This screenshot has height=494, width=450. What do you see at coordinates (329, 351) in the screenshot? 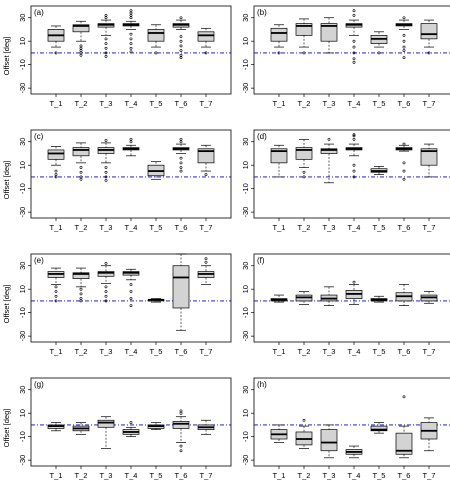
I see `x-tick-label: T_3` at bounding box center [329, 351].